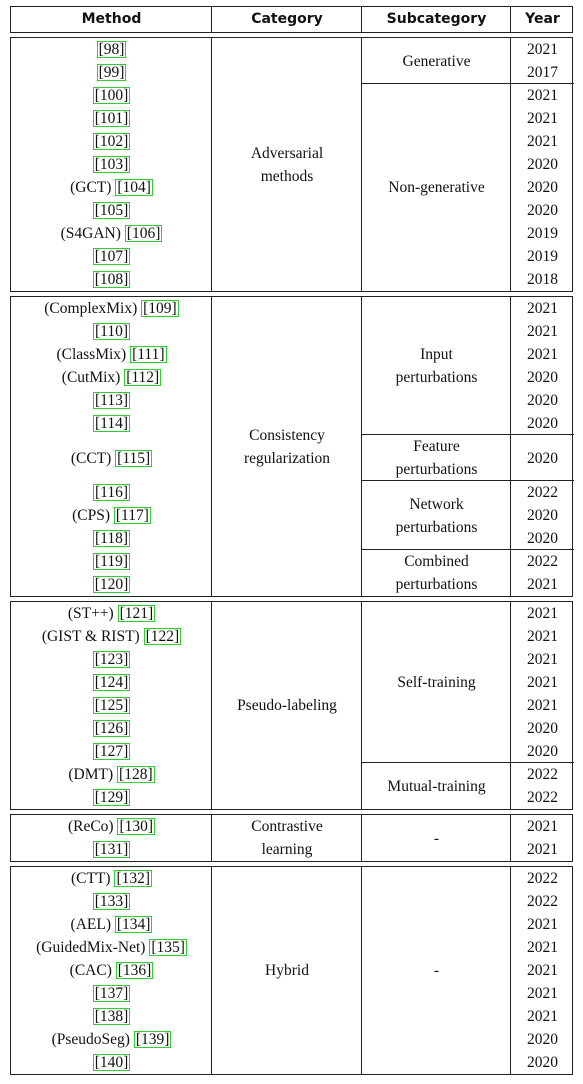  I want to click on citation-link: [122], so click(162, 636).